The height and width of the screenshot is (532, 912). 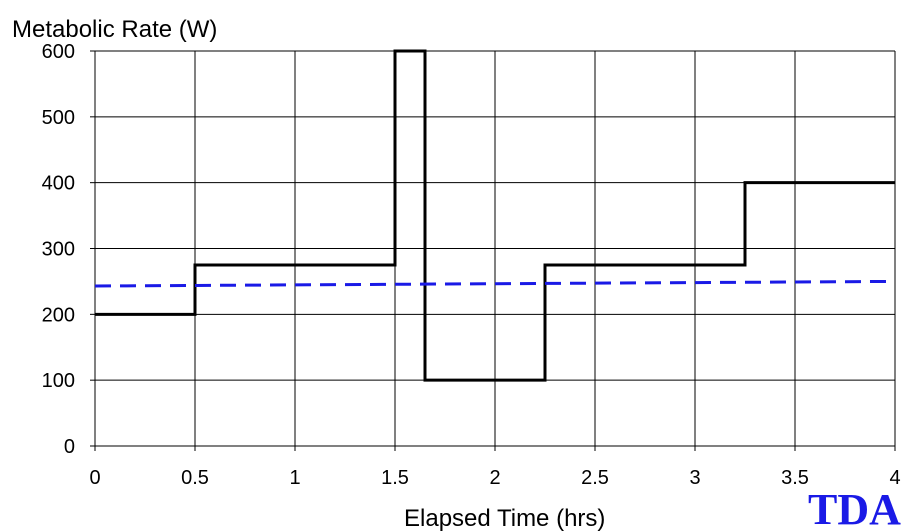 What do you see at coordinates (504, 518) in the screenshot?
I see `x-axis-label: Elapsed Time (hrs)` at bounding box center [504, 518].